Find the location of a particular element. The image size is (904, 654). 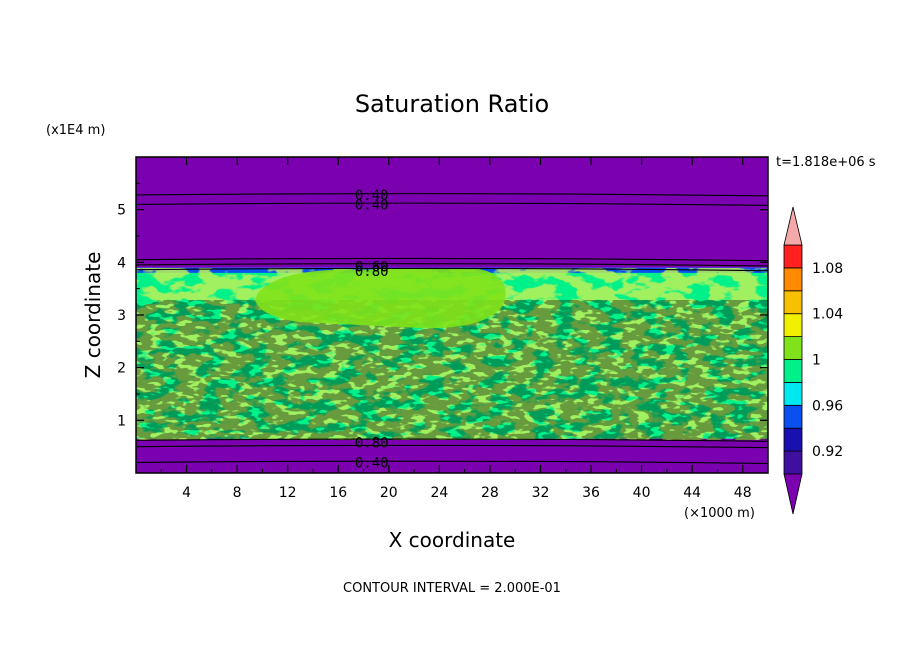

colorbar-under-arrow is located at coordinates (793, 494).